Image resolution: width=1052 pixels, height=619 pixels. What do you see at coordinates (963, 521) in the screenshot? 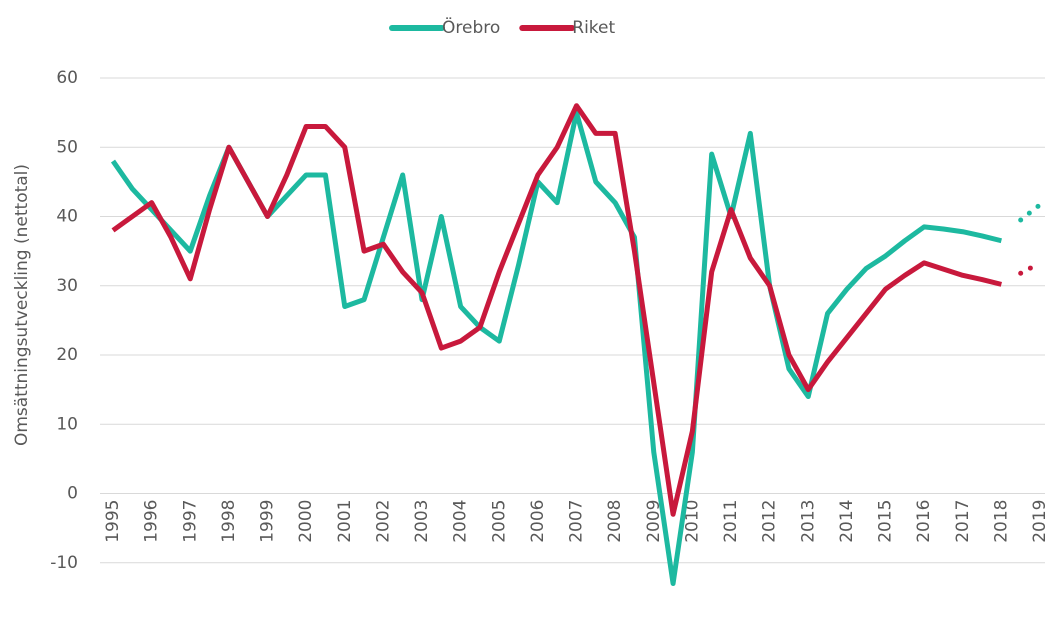
I see `x-tick-label: 2017` at bounding box center [963, 521].